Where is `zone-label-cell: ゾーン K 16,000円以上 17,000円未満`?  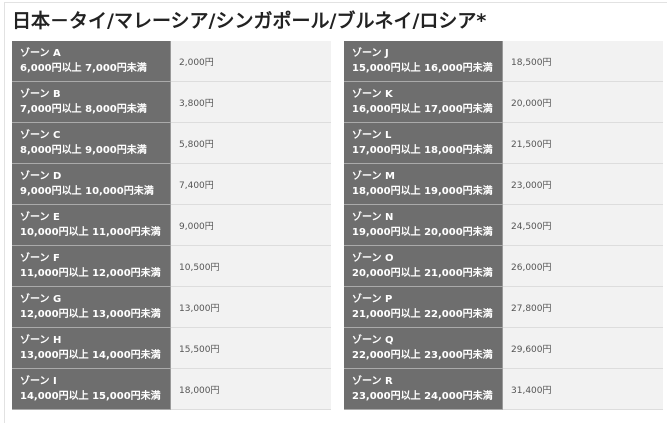 zone-label-cell: ゾーン K 16,000円以上 17,000円未満 is located at coordinates (423, 102).